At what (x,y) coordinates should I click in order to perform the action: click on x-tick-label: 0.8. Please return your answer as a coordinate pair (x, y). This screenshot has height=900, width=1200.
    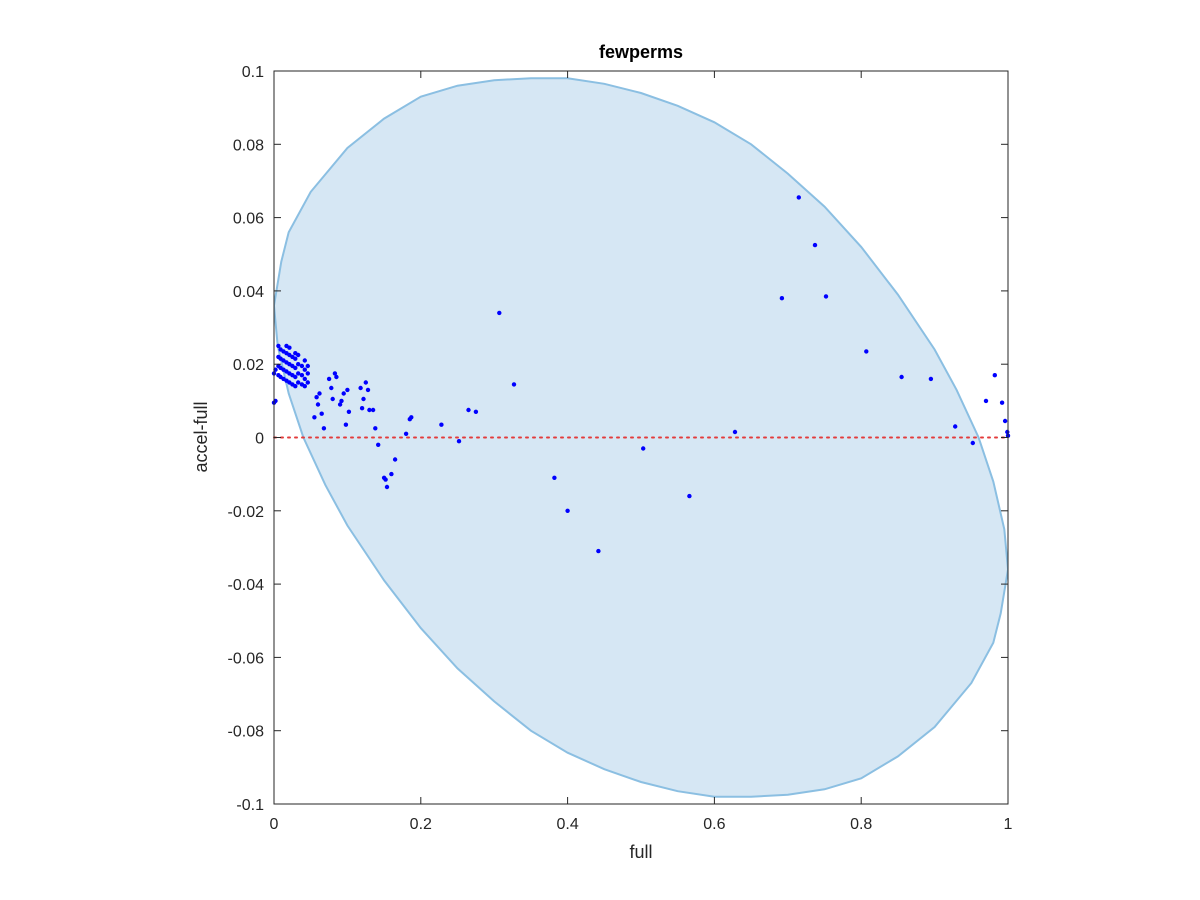
    Looking at the image, I should click on (861, 824).